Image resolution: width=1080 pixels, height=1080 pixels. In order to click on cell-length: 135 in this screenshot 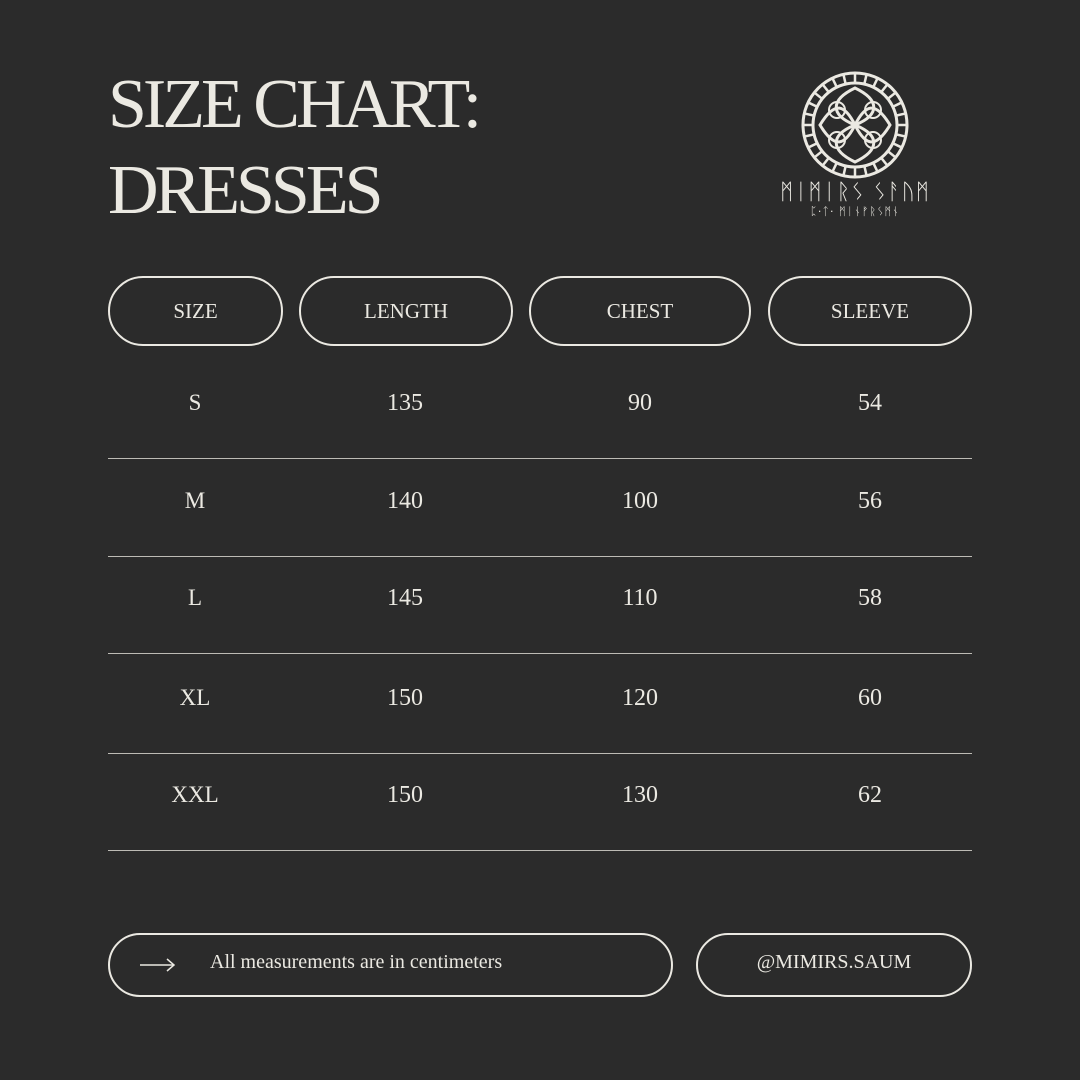, I will do `click(405, 403)`.